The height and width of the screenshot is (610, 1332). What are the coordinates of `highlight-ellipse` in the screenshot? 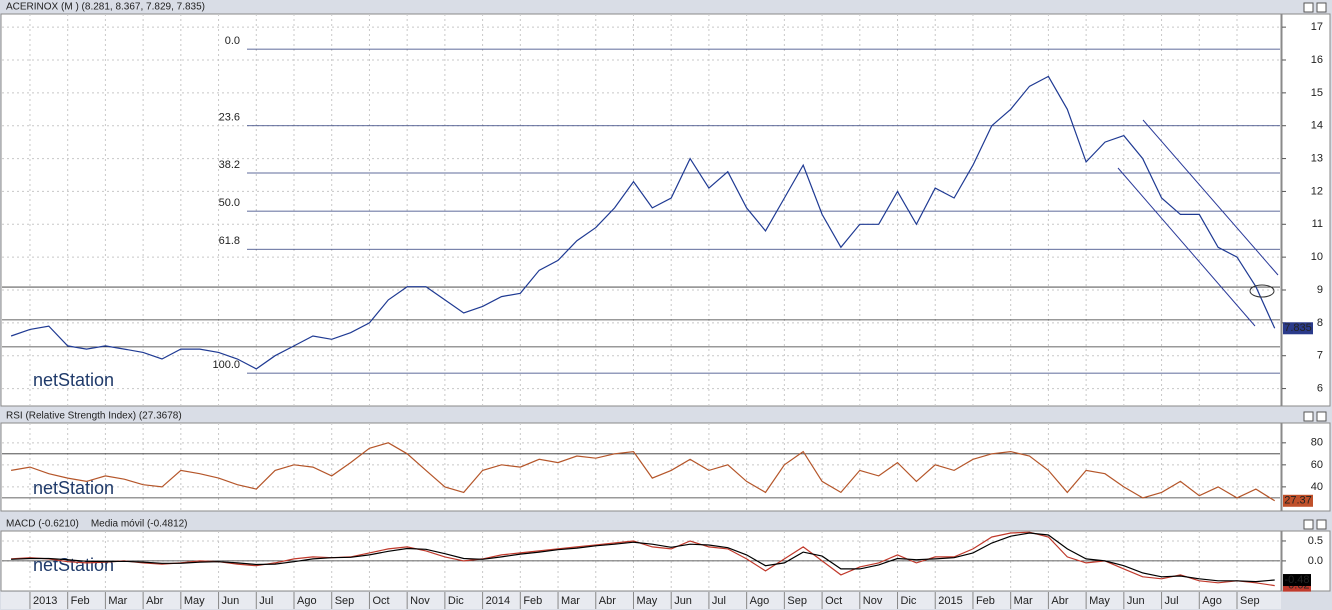 It's located at (1262, 291).